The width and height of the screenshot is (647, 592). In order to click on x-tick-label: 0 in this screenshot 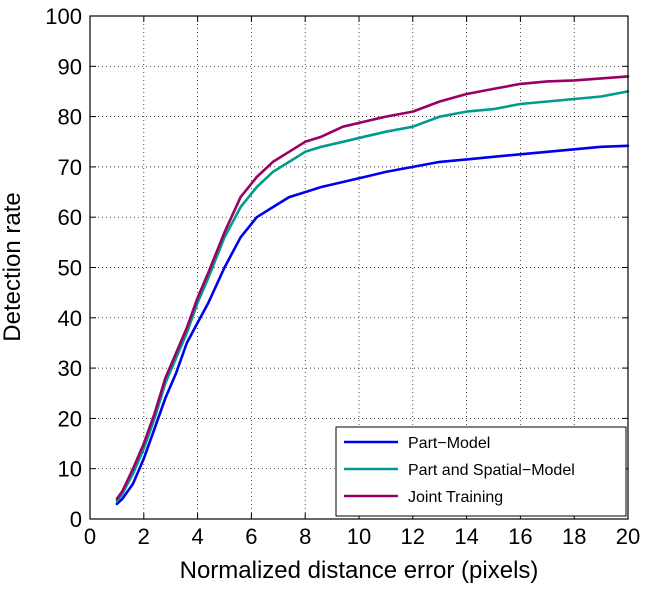, I will do `click(90, 536)`.